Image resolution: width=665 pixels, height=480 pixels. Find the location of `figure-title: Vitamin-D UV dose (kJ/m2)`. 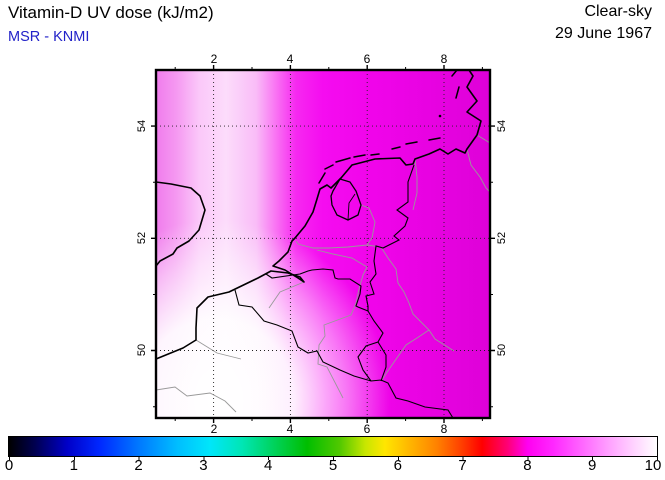

figure-title: Vitamin-D UV dose (kJ/m2) is located at coordinates (111, 12).